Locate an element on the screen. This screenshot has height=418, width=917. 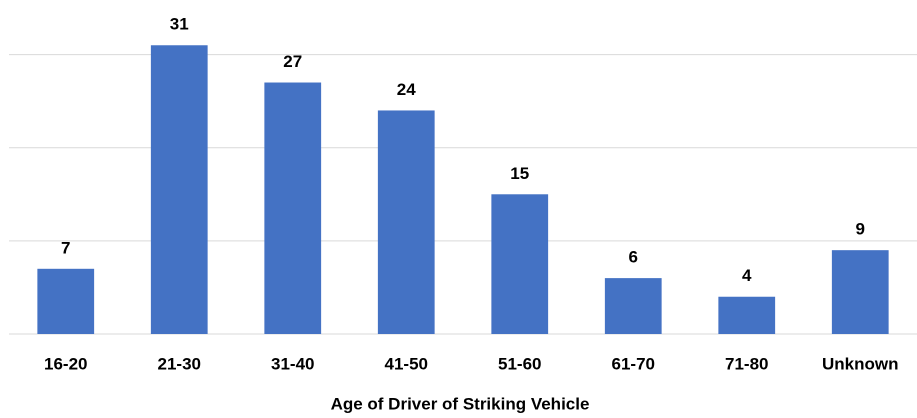
data-label: 15 is located at coordinates (519, 173).